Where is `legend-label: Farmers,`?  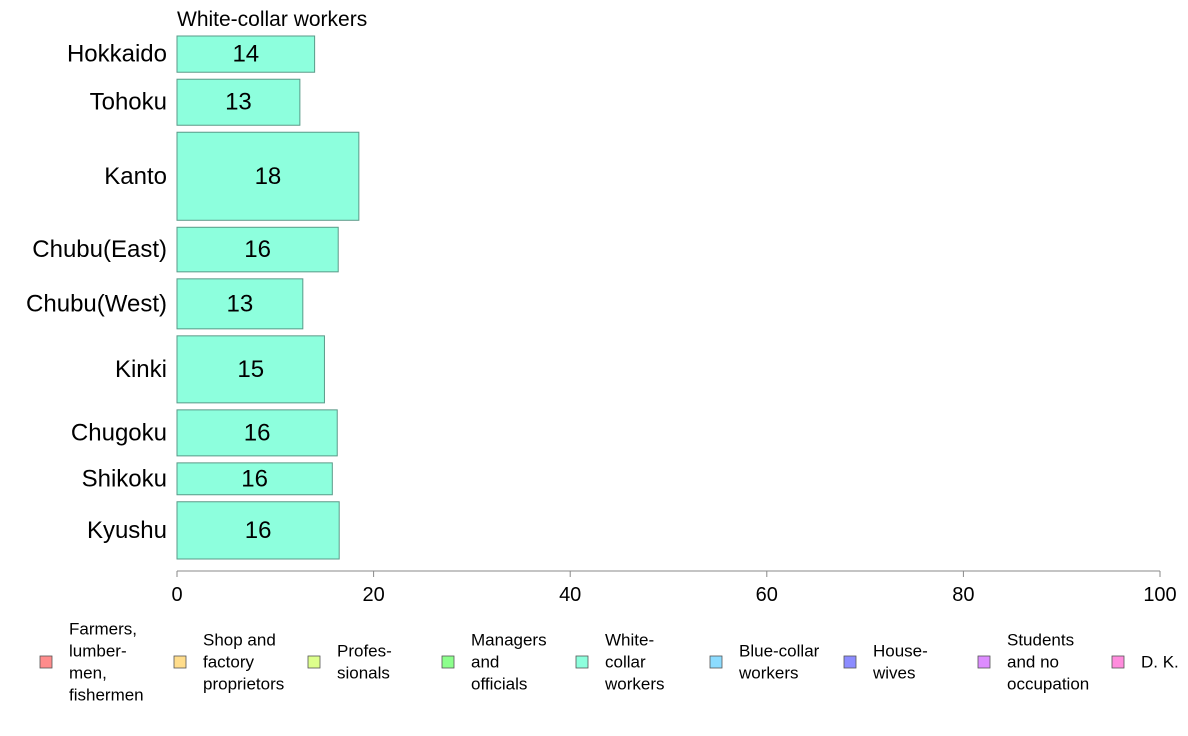
legend-label: Farmers, is located at coordinates (103, 629).